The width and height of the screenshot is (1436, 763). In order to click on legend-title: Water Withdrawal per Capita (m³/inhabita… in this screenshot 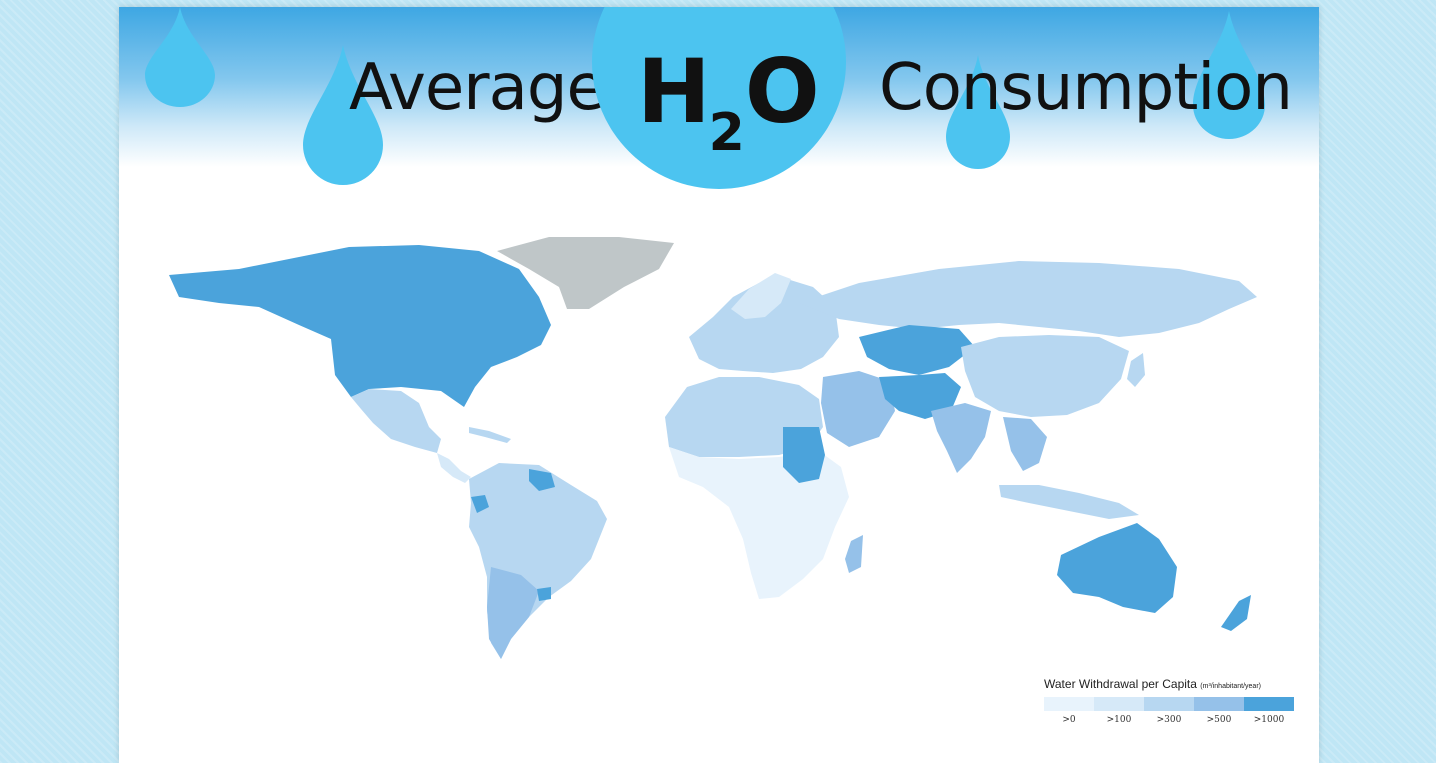, I will do `click(1174, 684)`.